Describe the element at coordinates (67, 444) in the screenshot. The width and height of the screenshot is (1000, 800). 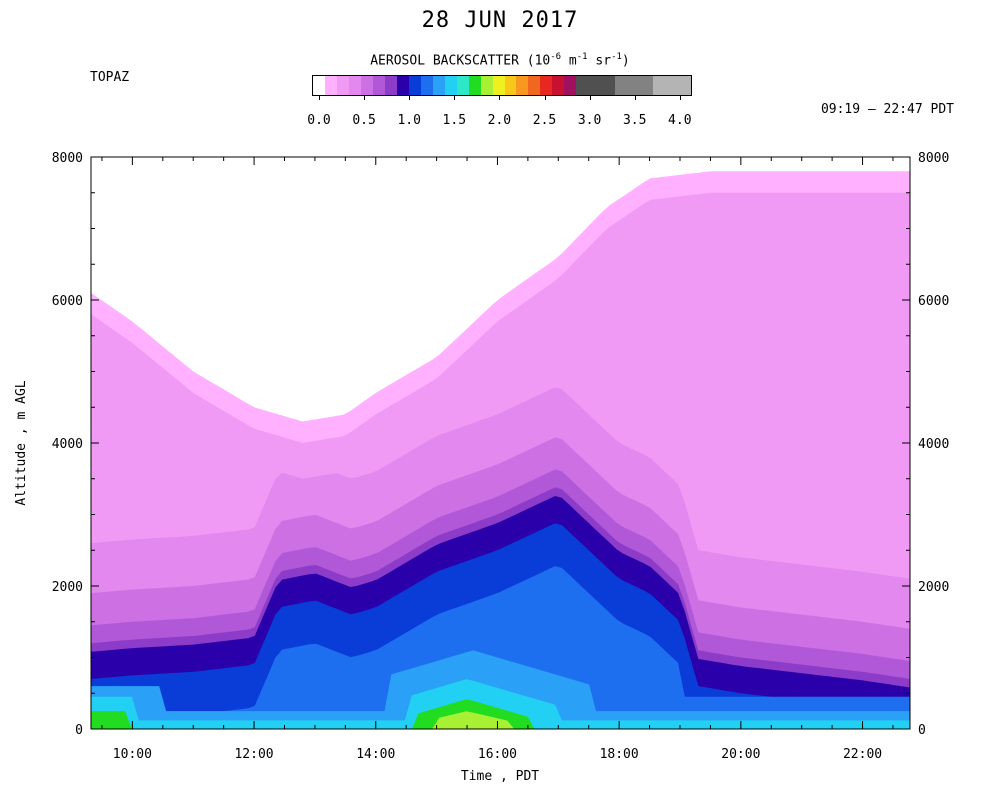
I see `y-tick-label: 4000` at that location.